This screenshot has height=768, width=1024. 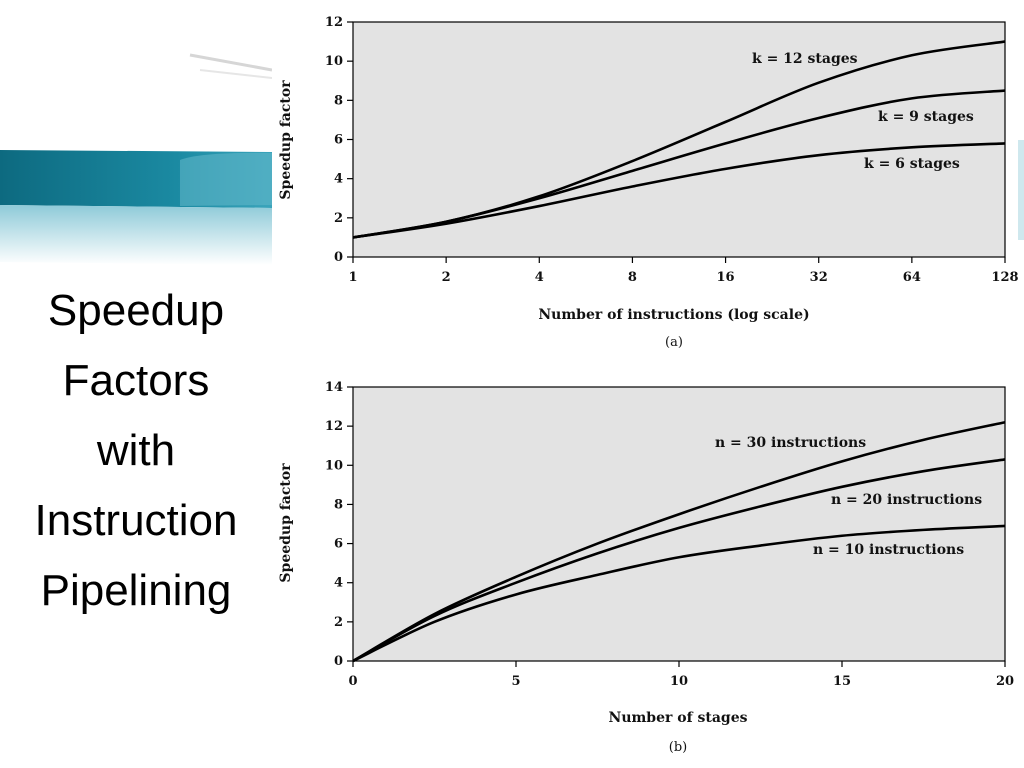 What do you see at coordinates (136, 590) in the screenshot?
I see `title-line: Pipelining` at bounding box center [136, 590].